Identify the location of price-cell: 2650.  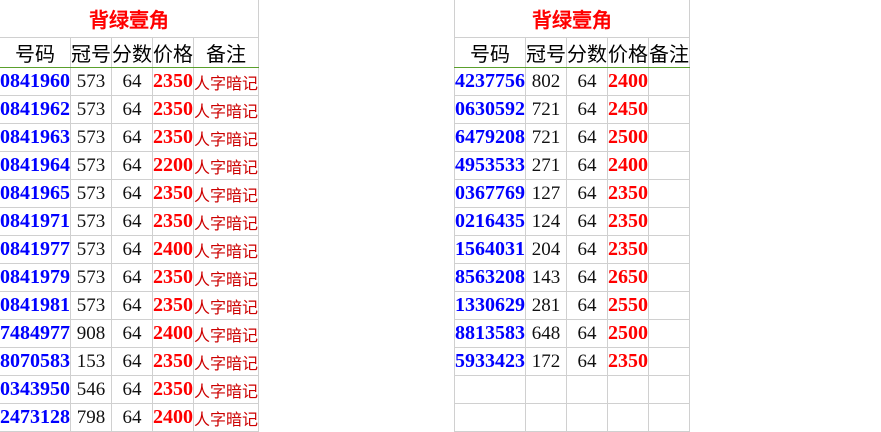
(628, 277).